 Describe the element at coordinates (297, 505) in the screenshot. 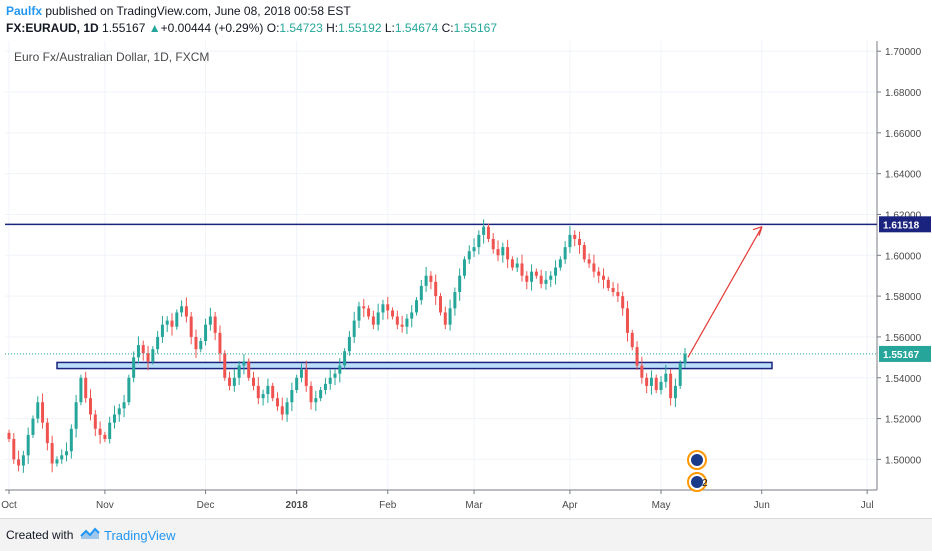

I see `x-tick-label: 2018` at that location.